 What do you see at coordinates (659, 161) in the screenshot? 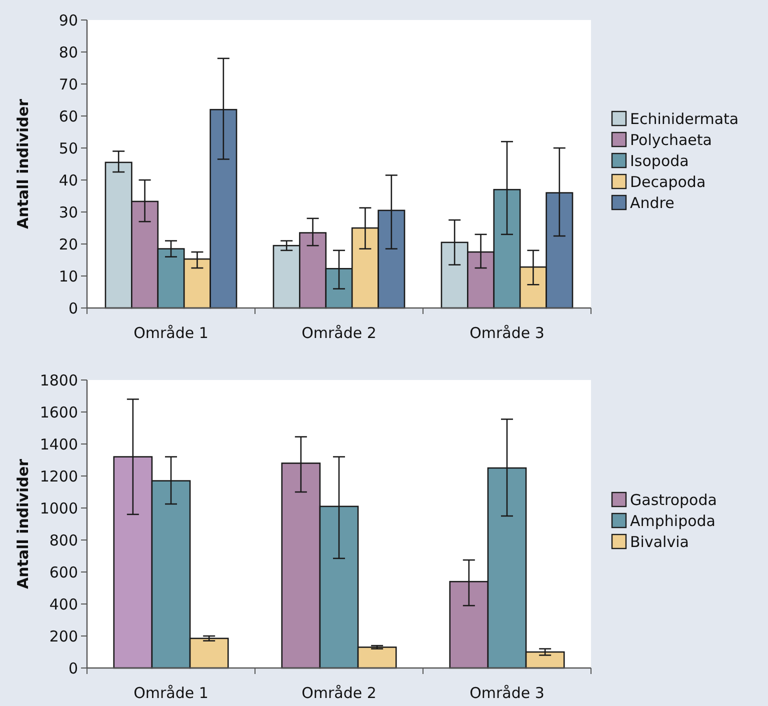
I see `legend-label: Isopoda` at bounding box center [659, 161].